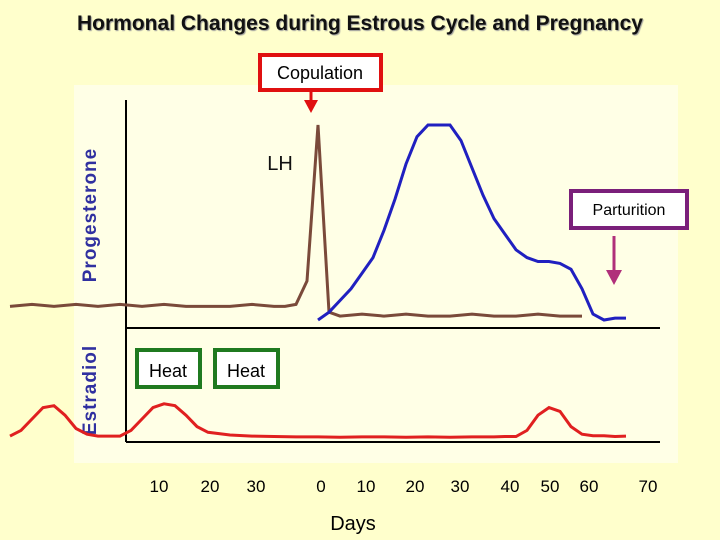 This screenshot has height=540, width=720. I want to click on x-tick-label: 60, so click(589, 486).